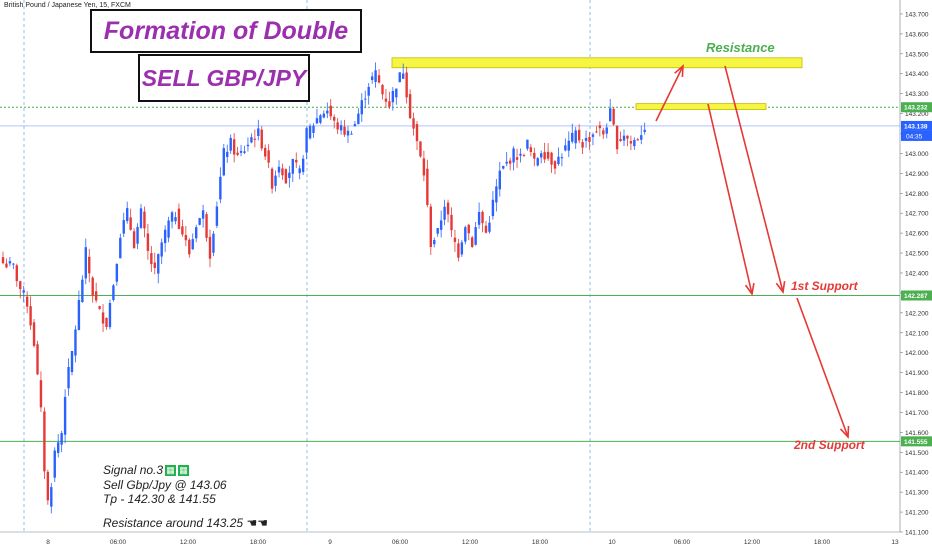 The width and height of the screenshot is (932, 550). Describe the element at coordinates (917, 114) in the screenshot. I see `y-tick-label: 143.200` at that location.